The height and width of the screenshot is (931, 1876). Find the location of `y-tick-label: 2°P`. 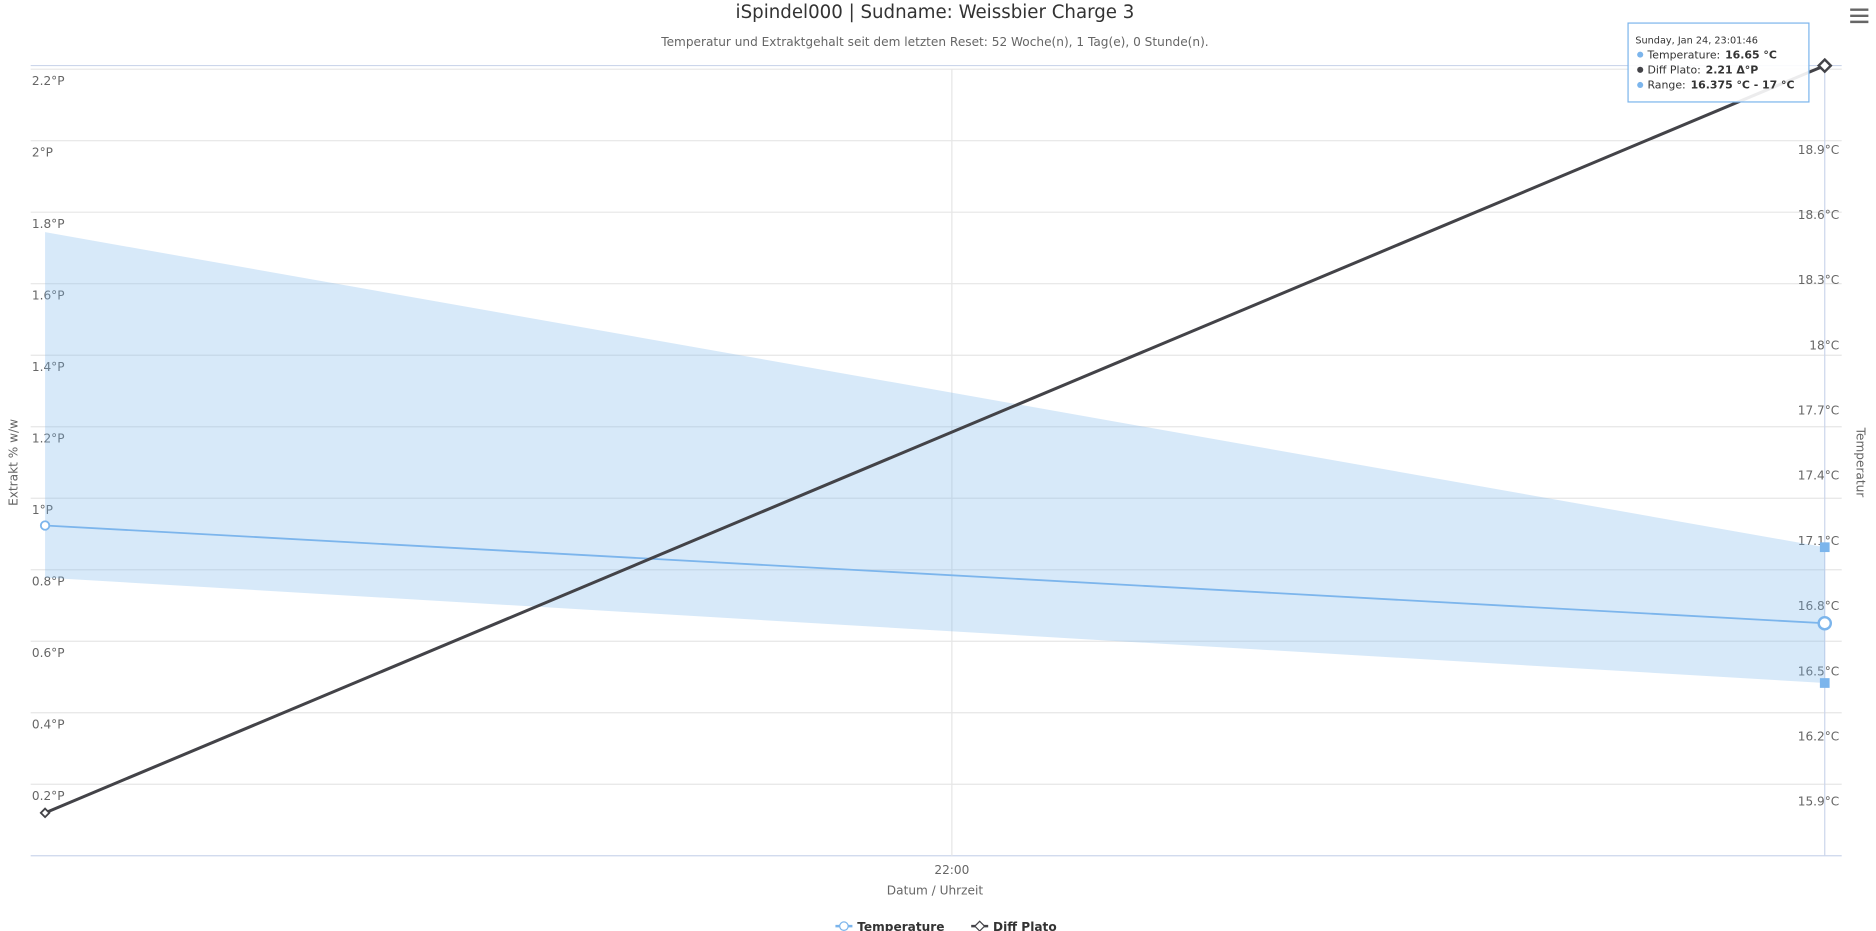

y-tick-label: 2°P is located at coordinates (42, 152).